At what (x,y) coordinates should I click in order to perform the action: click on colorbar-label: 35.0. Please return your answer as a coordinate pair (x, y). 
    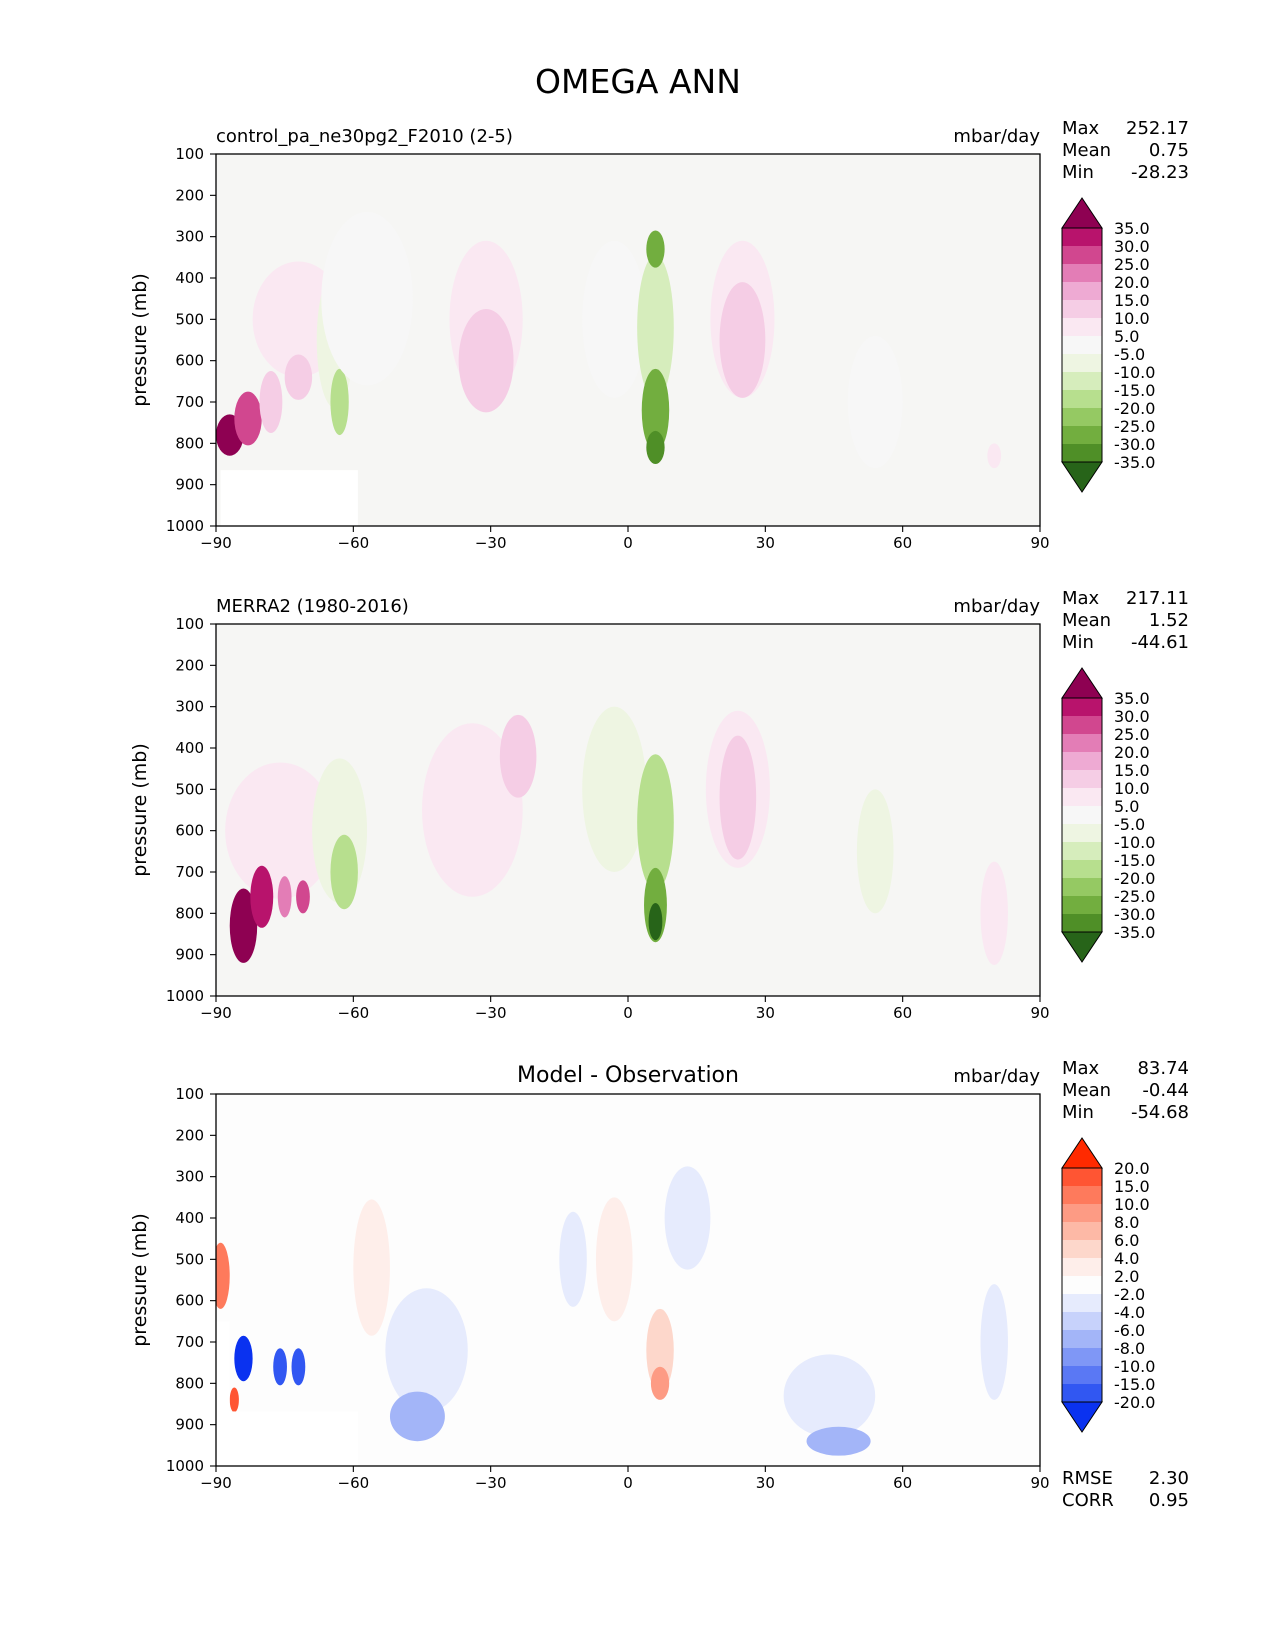
    Looking at the image, I should click on (1132, 228).